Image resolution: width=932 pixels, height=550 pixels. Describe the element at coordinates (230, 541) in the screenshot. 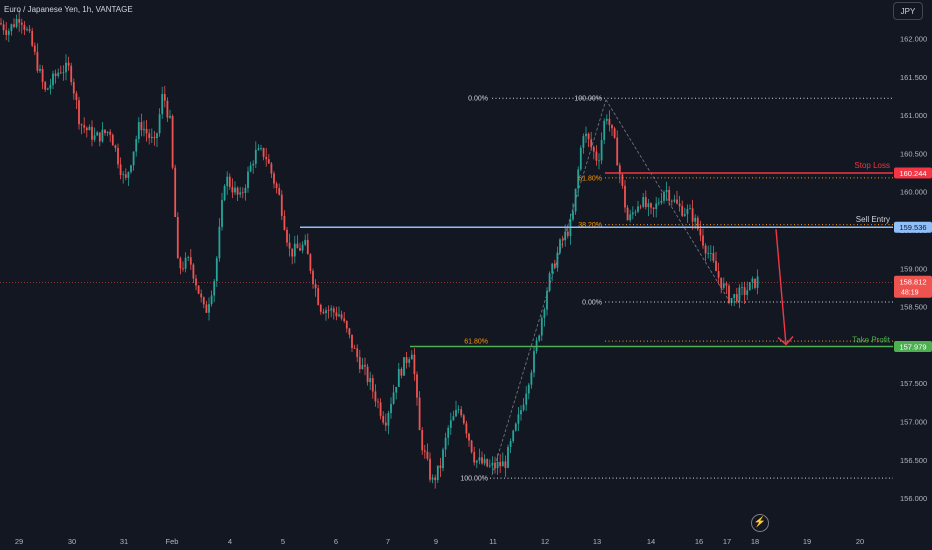

I see `time-tick-label: 4` at that location.